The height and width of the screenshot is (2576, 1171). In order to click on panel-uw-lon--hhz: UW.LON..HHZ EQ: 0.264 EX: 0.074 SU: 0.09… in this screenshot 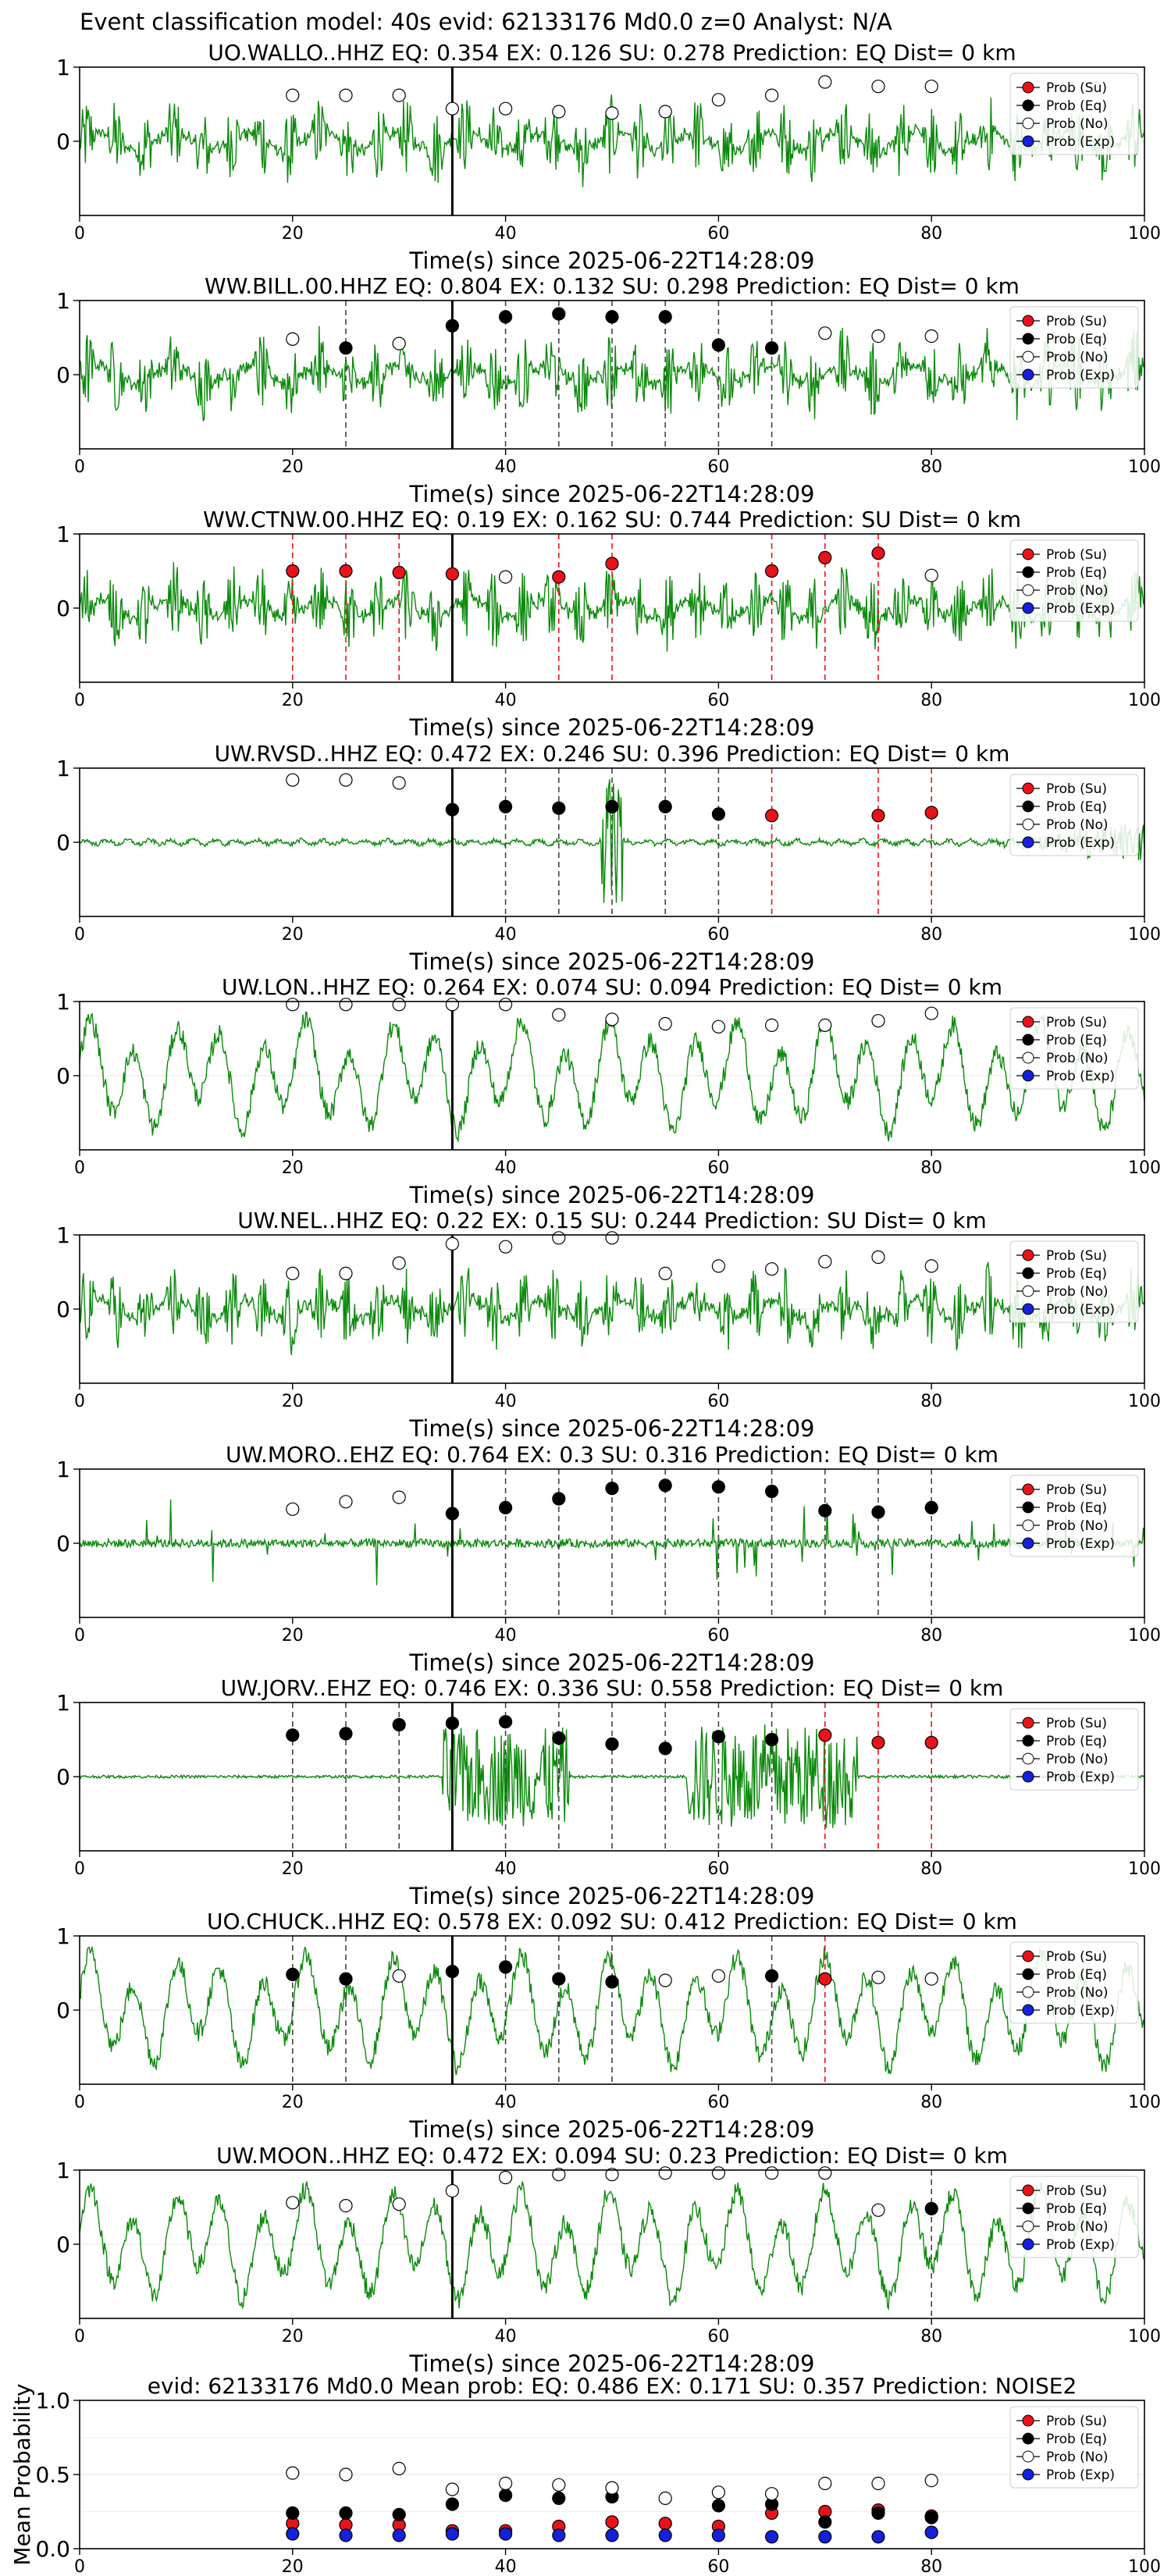, I will do `click(608, 1091)`.